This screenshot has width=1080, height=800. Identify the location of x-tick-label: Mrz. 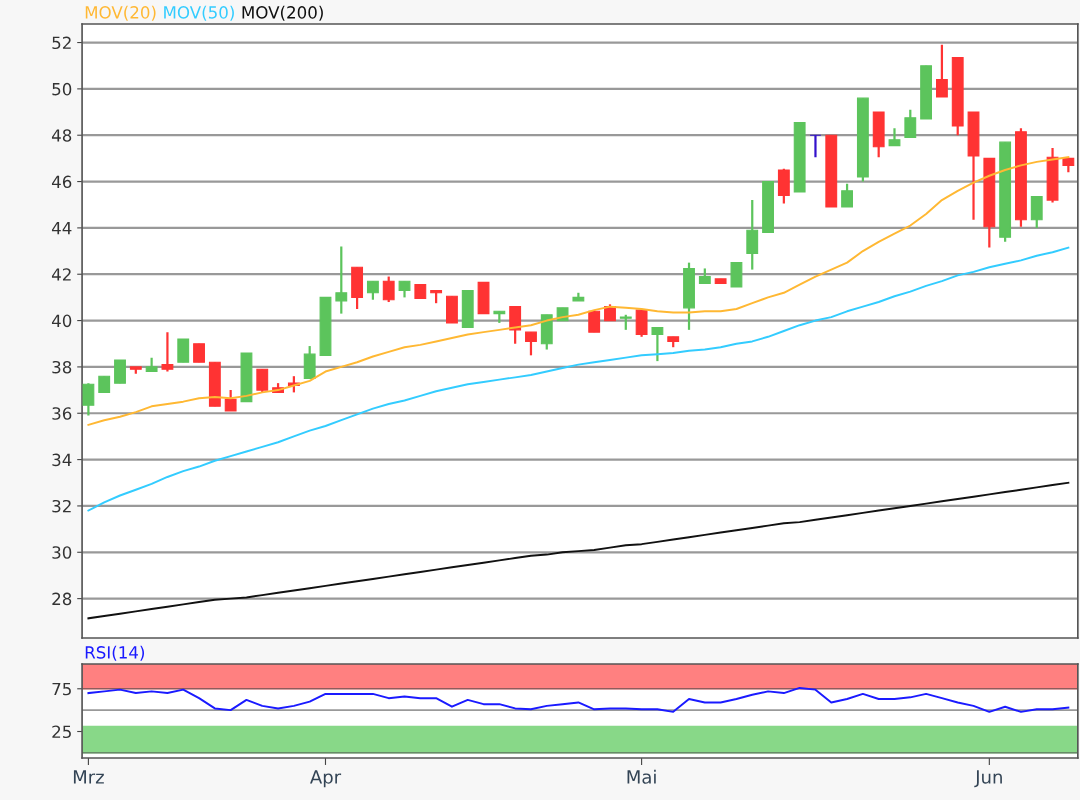
(88, 777).